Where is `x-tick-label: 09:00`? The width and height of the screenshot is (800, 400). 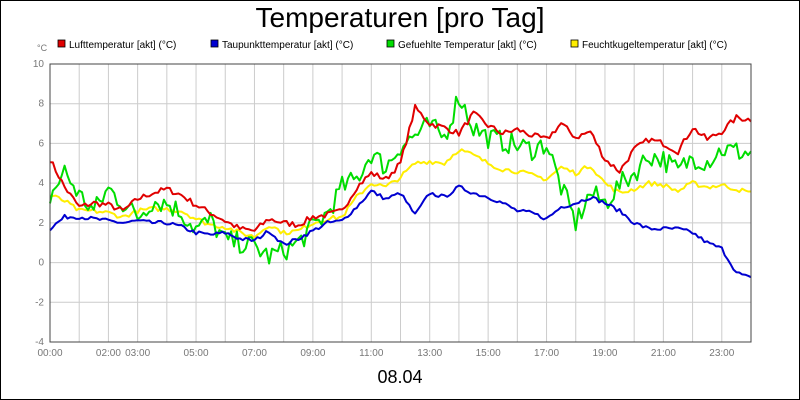
x-tick-label: 09:00 is located at coordinates (312, 353).